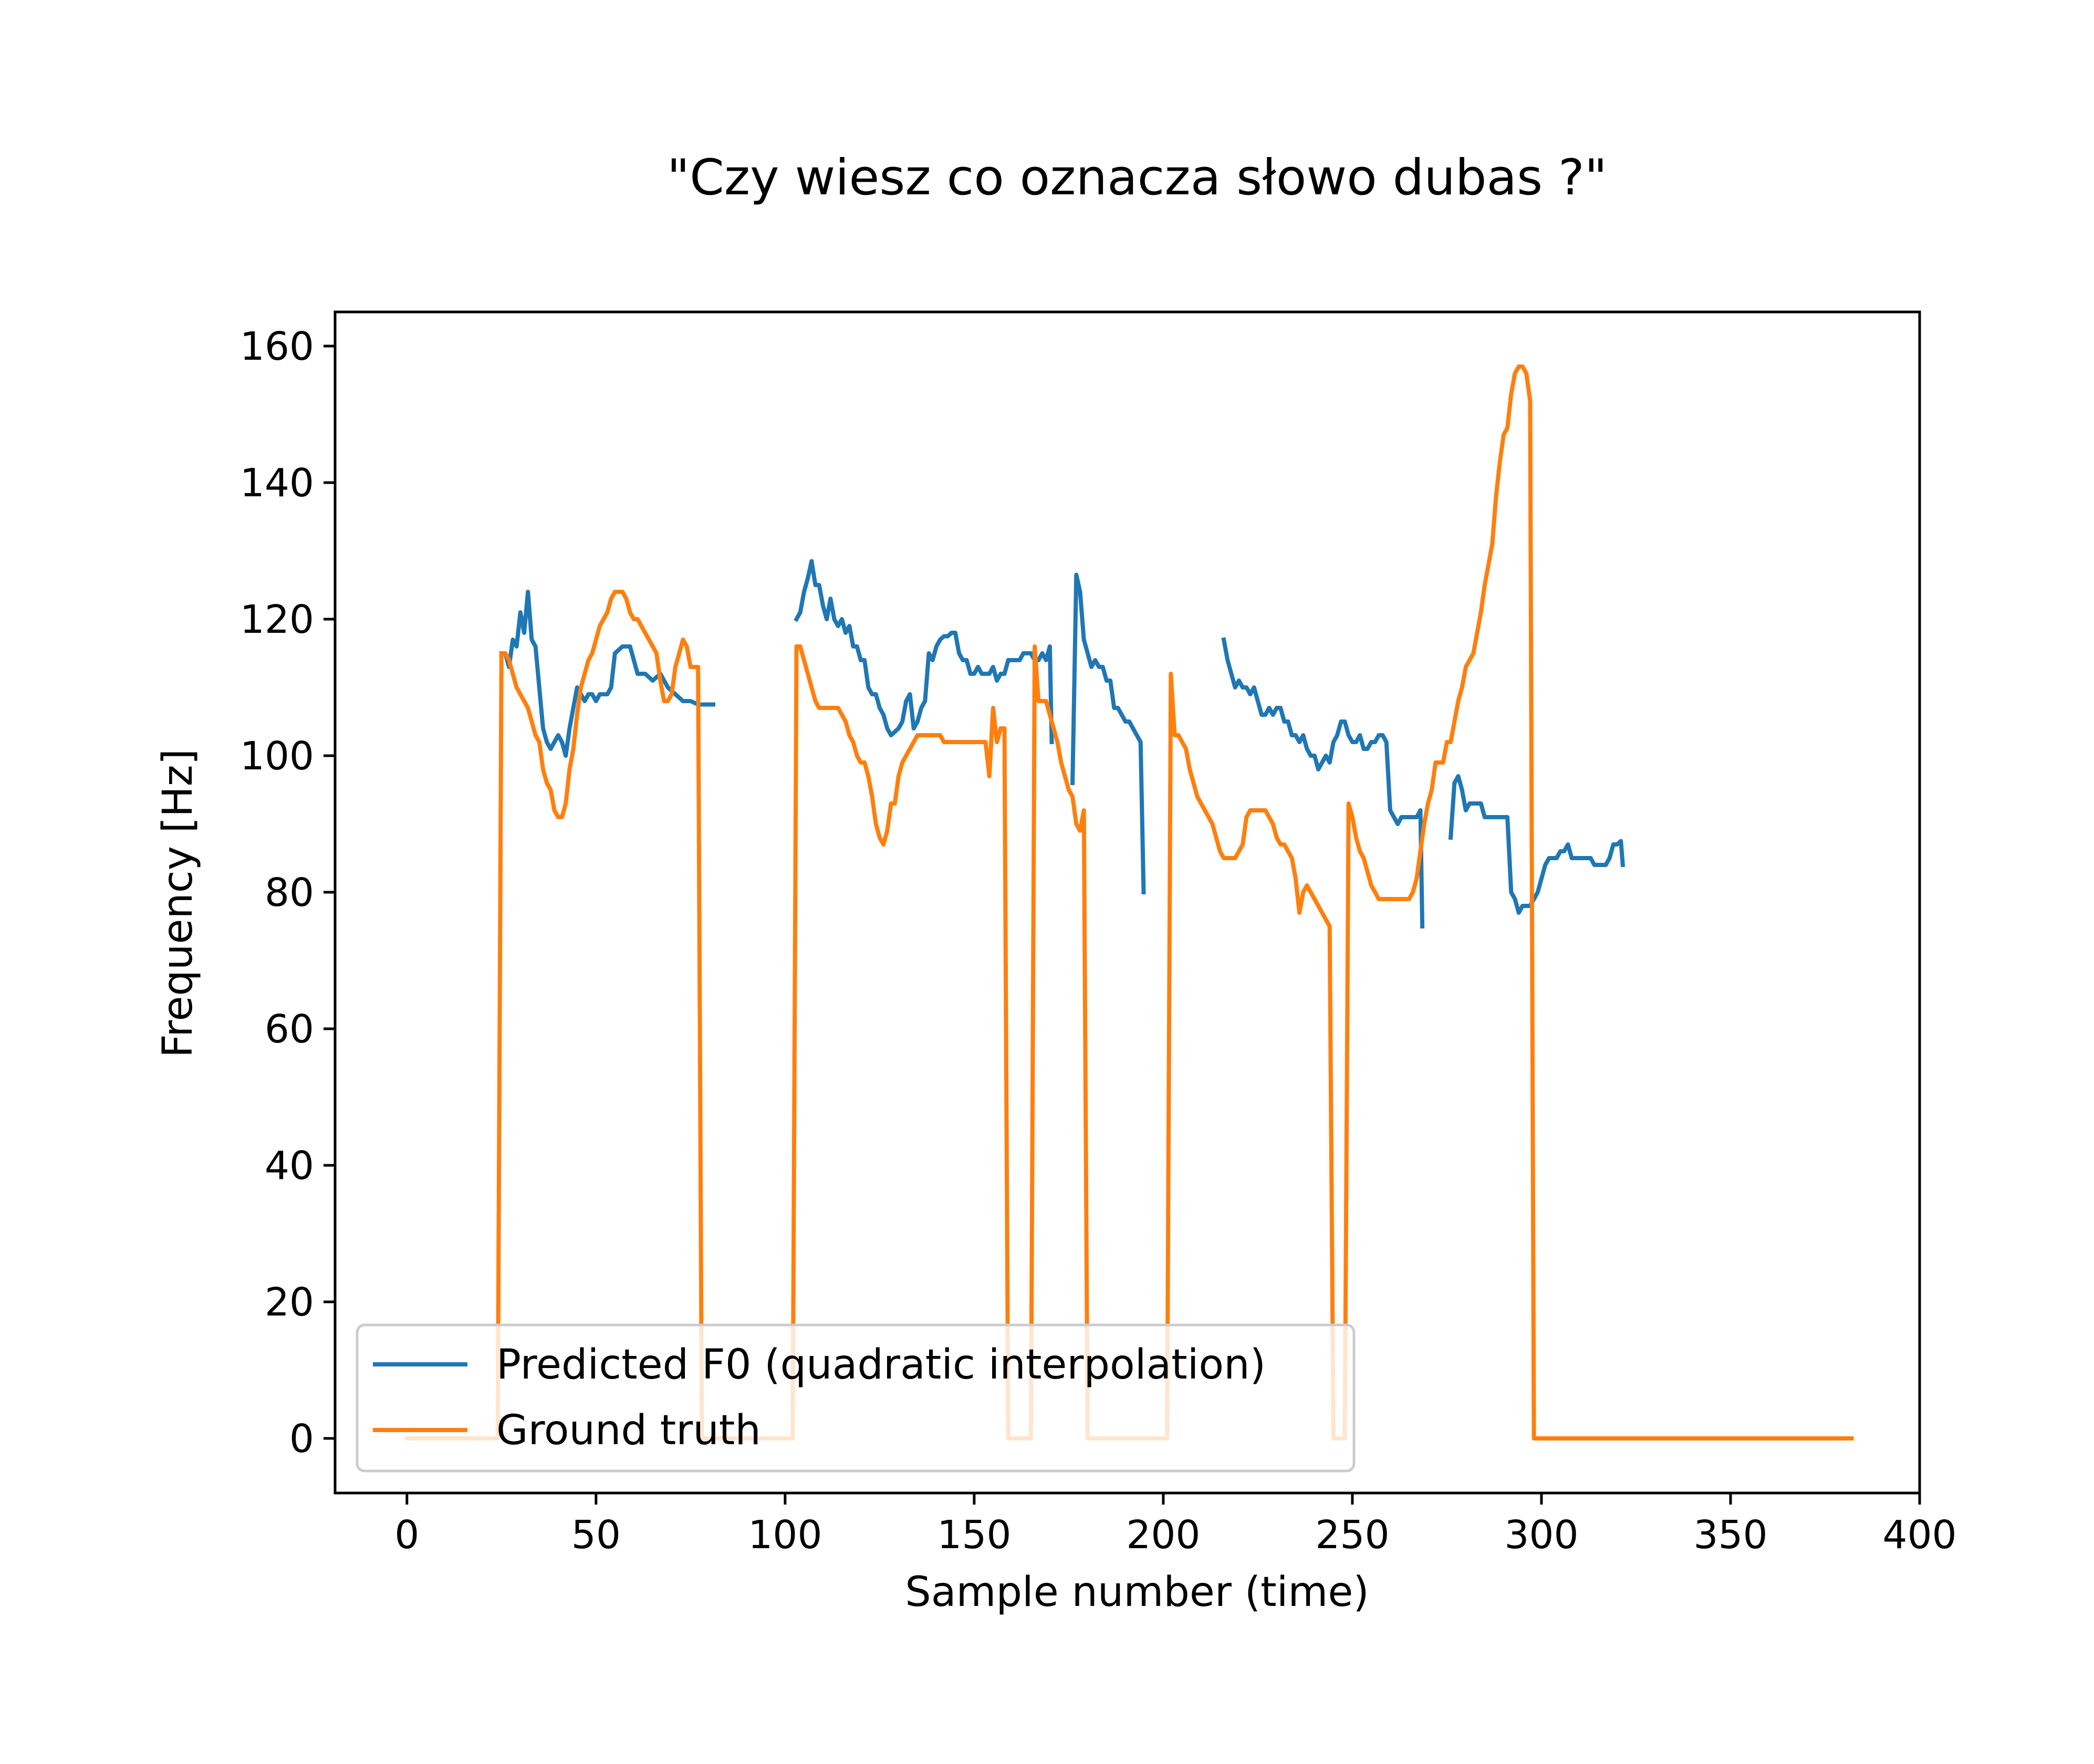 The height and width of the screenshot is (1764, 2094). What do you see at coordinates (406, 1535) in the screenshot?
I see `x-tick-label: 0` at bounding box center [406, 1535].